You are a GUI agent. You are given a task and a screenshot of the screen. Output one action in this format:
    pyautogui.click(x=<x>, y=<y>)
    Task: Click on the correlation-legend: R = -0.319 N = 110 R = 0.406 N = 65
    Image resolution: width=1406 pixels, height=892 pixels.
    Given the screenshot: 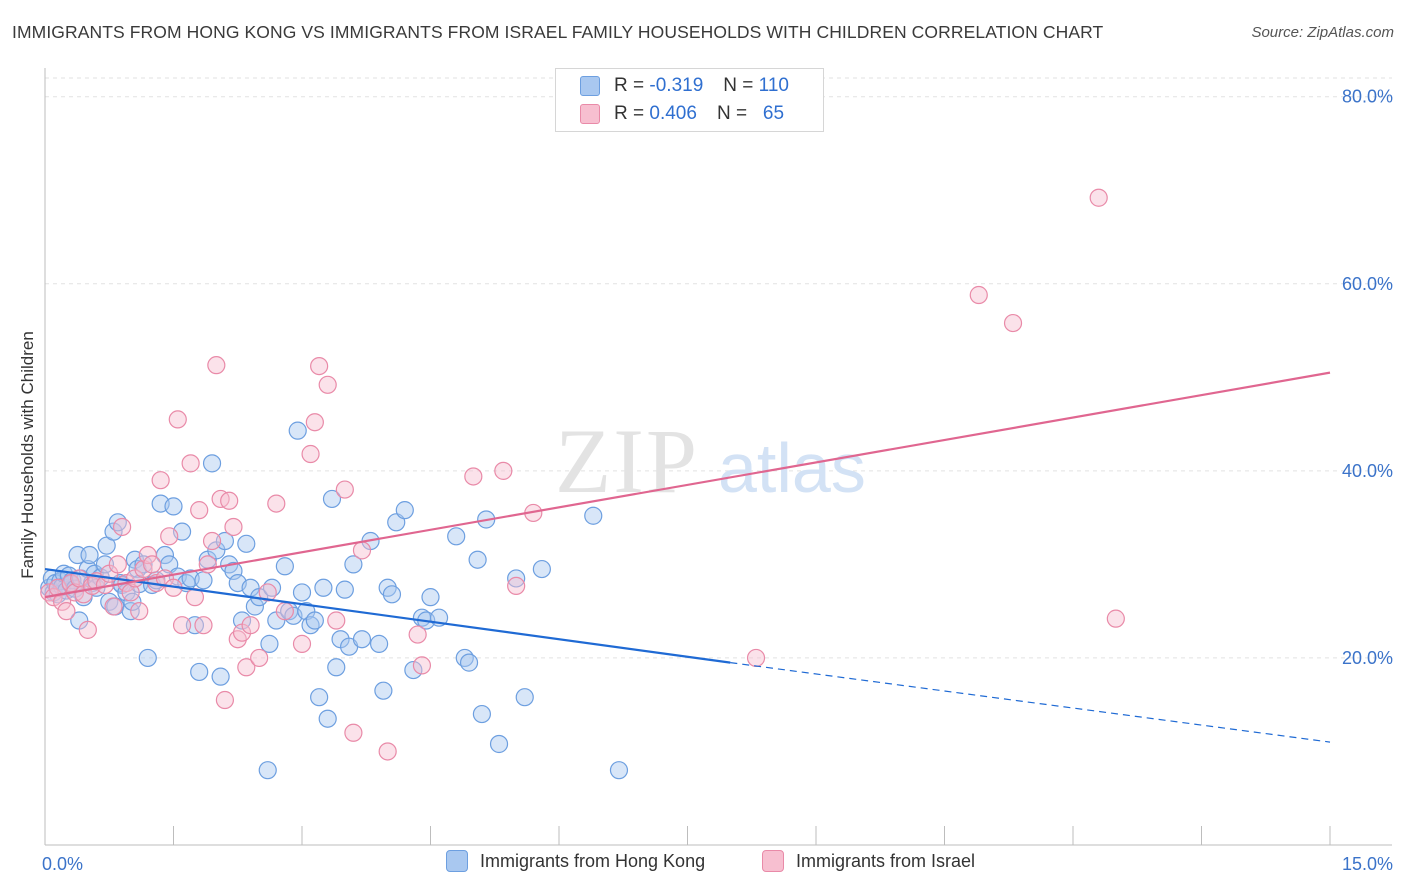 What is the action you would take?
    pyautogui.click(x=689, y=100)
    